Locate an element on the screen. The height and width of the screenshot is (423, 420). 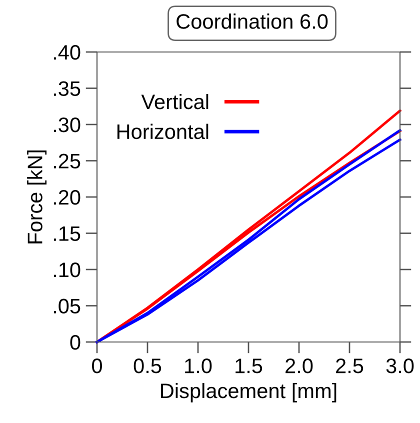
x-tick-label: 2.5 is located at coordinates (350, 366).